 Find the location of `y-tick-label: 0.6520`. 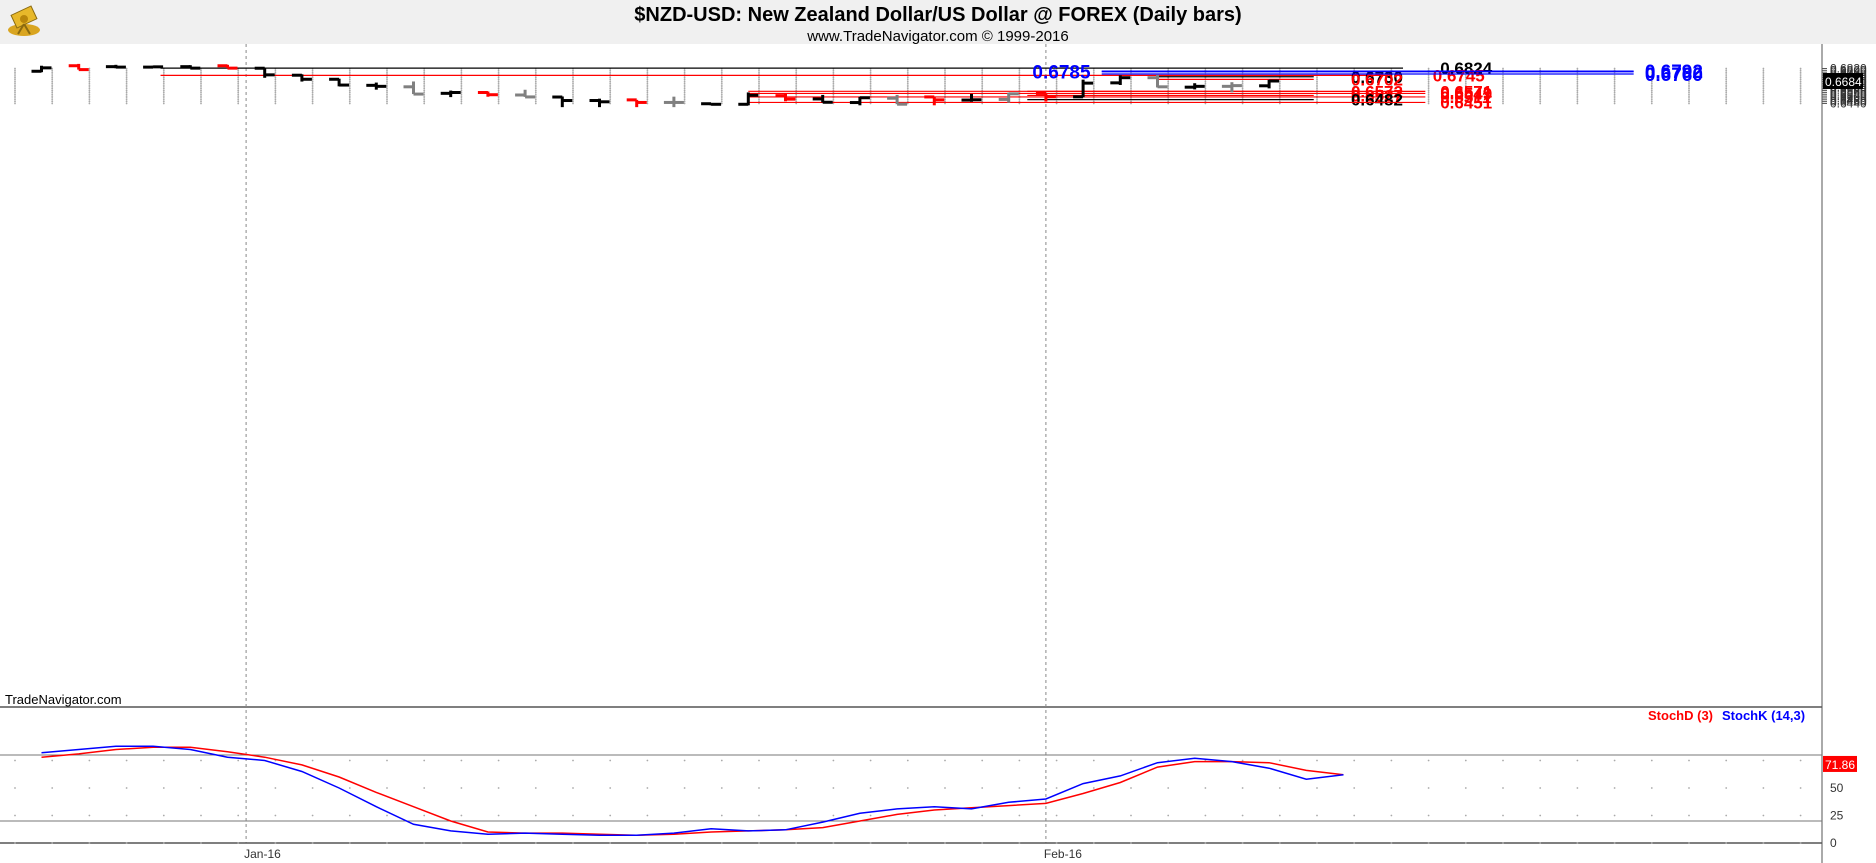

y-tick-label: 0.6520 is located at coordinates (1848, 96).